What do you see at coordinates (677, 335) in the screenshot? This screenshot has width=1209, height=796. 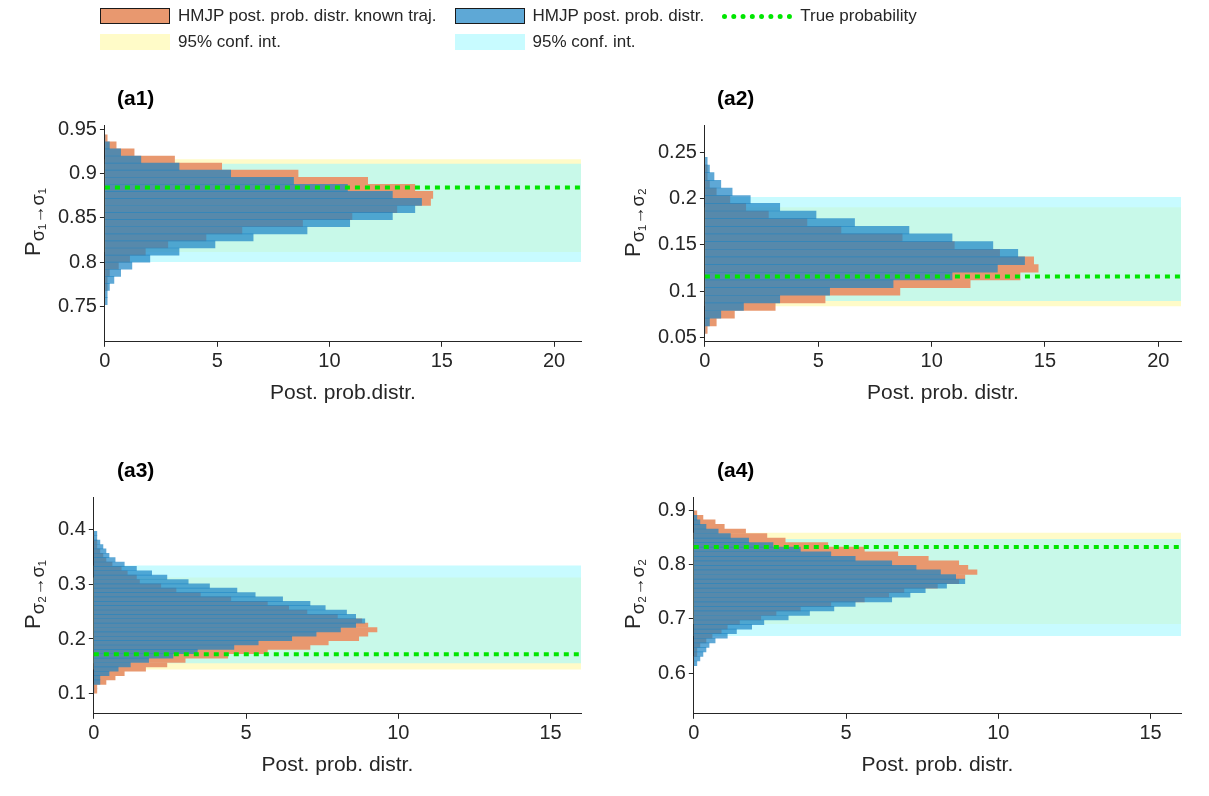 I see `y-tick-label: 0.05` at bounding box center [677, 335].